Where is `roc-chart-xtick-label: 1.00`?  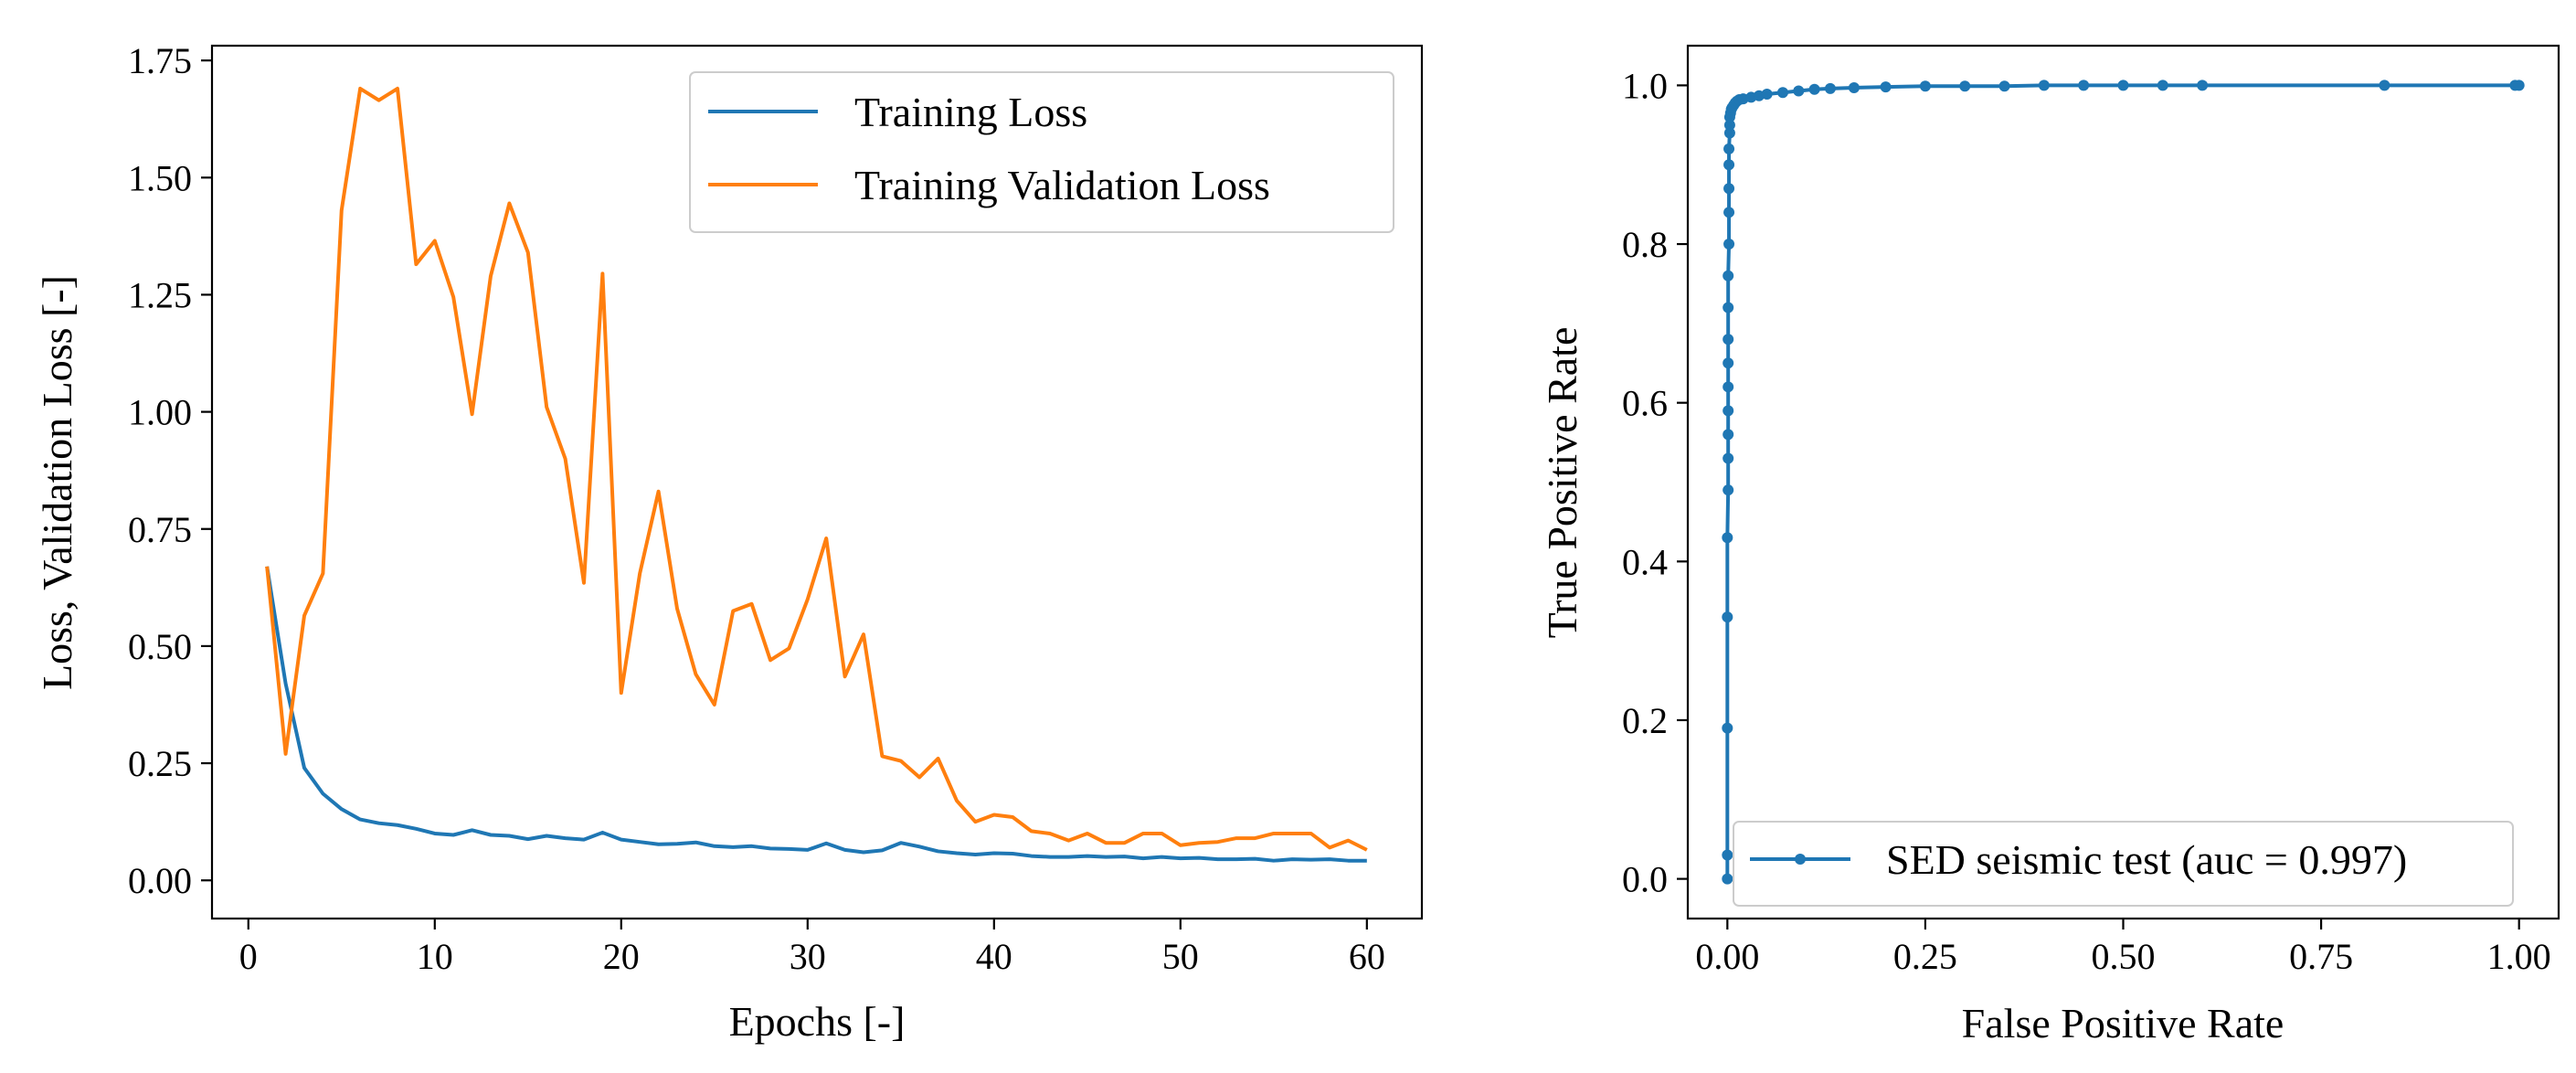
roc-chart-xtick-label: 1.00 is located at coordinates (2519, 956).